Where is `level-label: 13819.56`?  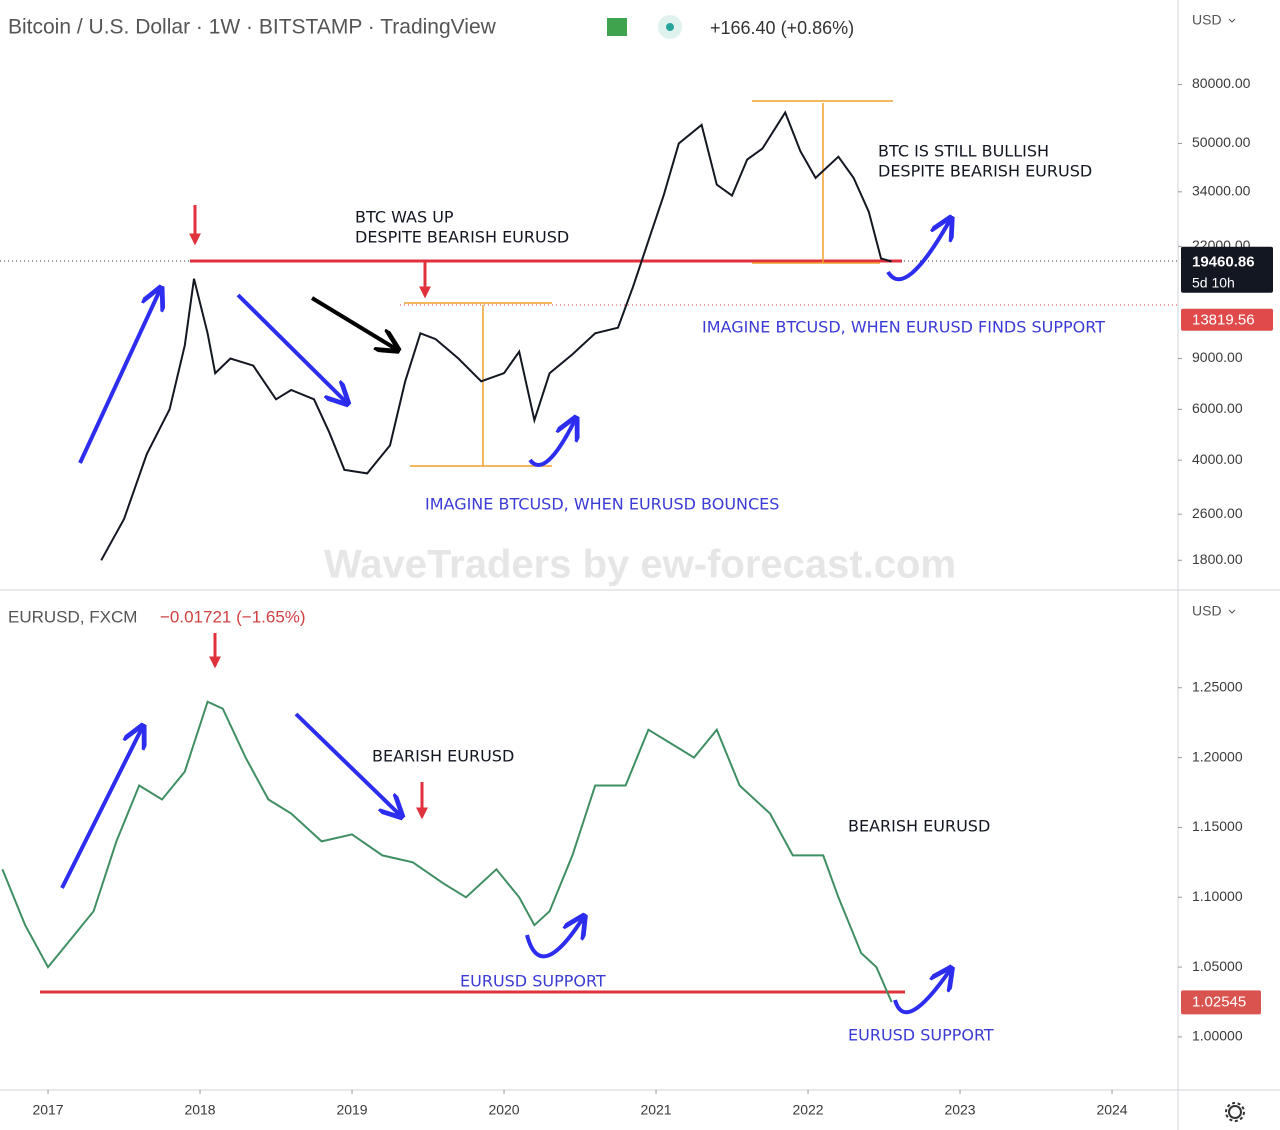 level-label: 13819.56 is located at coordinates (1223, 320).